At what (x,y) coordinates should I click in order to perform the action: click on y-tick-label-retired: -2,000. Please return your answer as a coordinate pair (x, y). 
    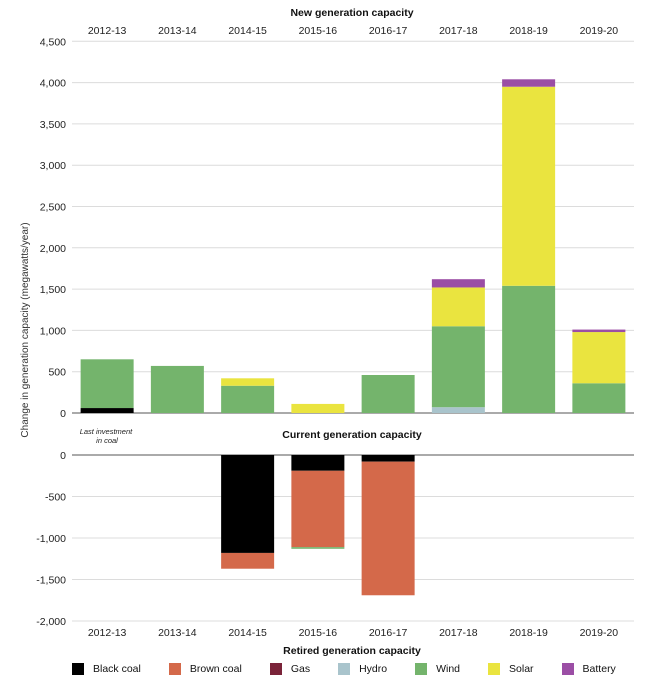
    Looking at the image, I should click on (51, 622).